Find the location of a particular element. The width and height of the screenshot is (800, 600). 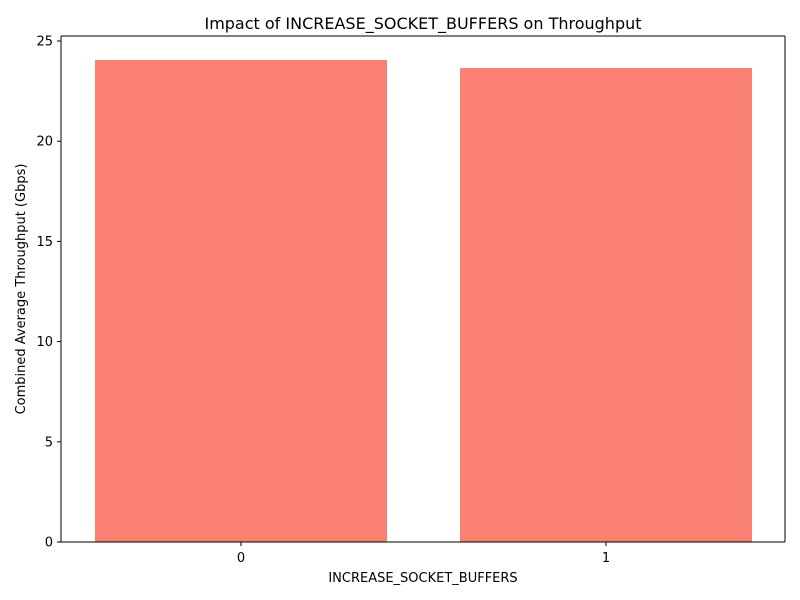

x-tick-label: 0 is located at coordinates (241, 558).